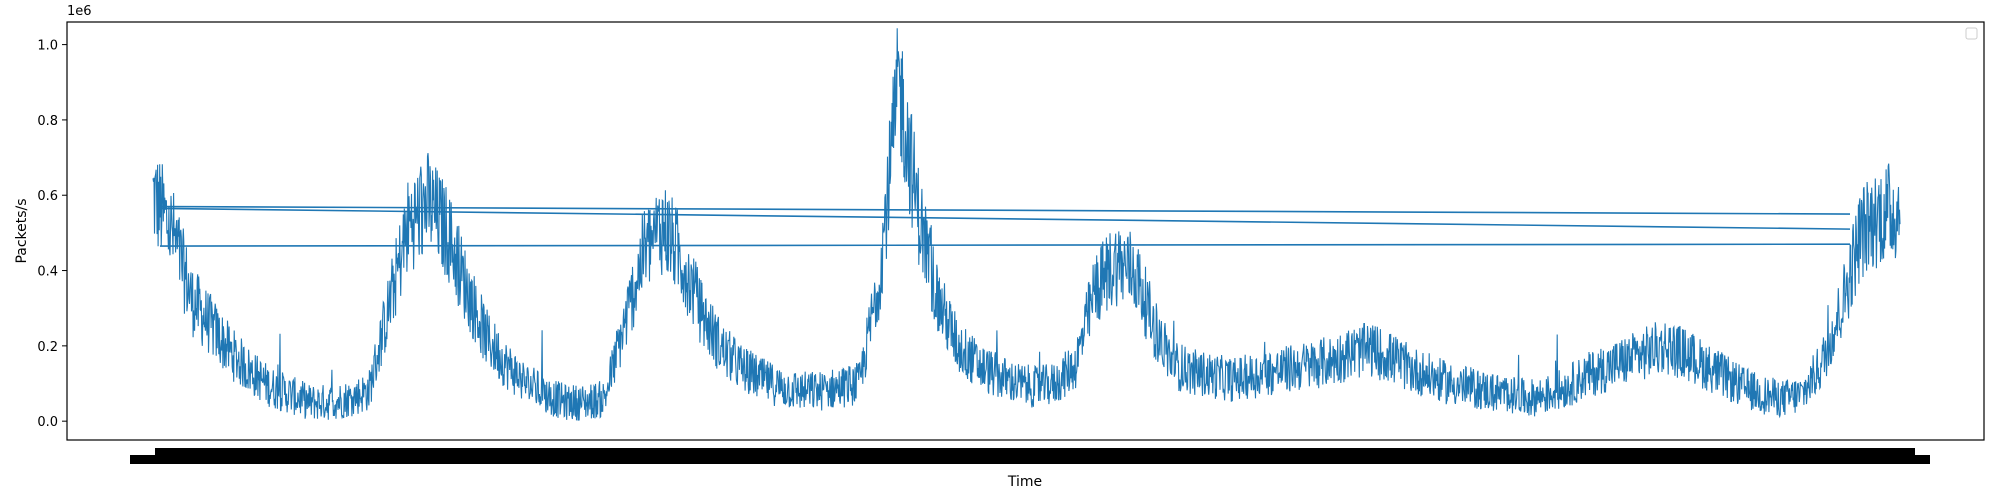 Image resolution: width=2000 pixels, height=504 pixels. What do you see at coordinates (47, 121) in the screenshot?
I see `y-tick-label: 0.8` at bounding box center [47, 121].